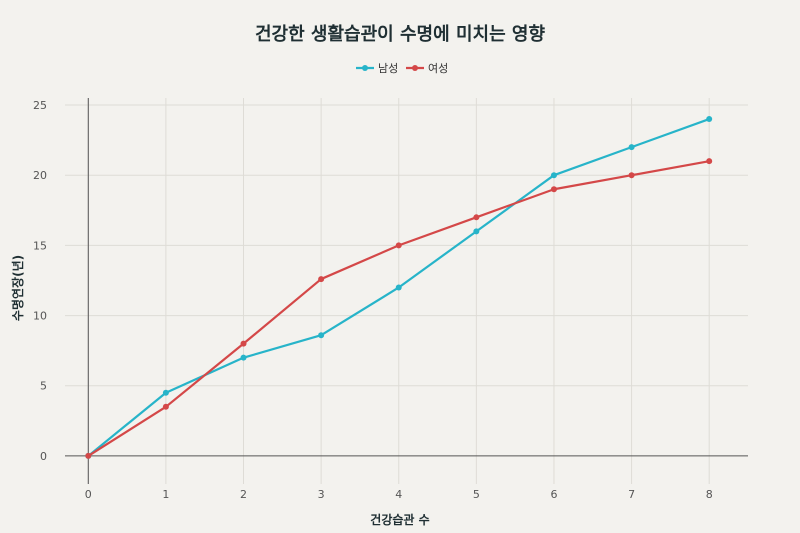 The image size is (800, 533). Describe the element at coordinates (398, 494) in the screenshot. I see `x-tick-label: 4` at that location.